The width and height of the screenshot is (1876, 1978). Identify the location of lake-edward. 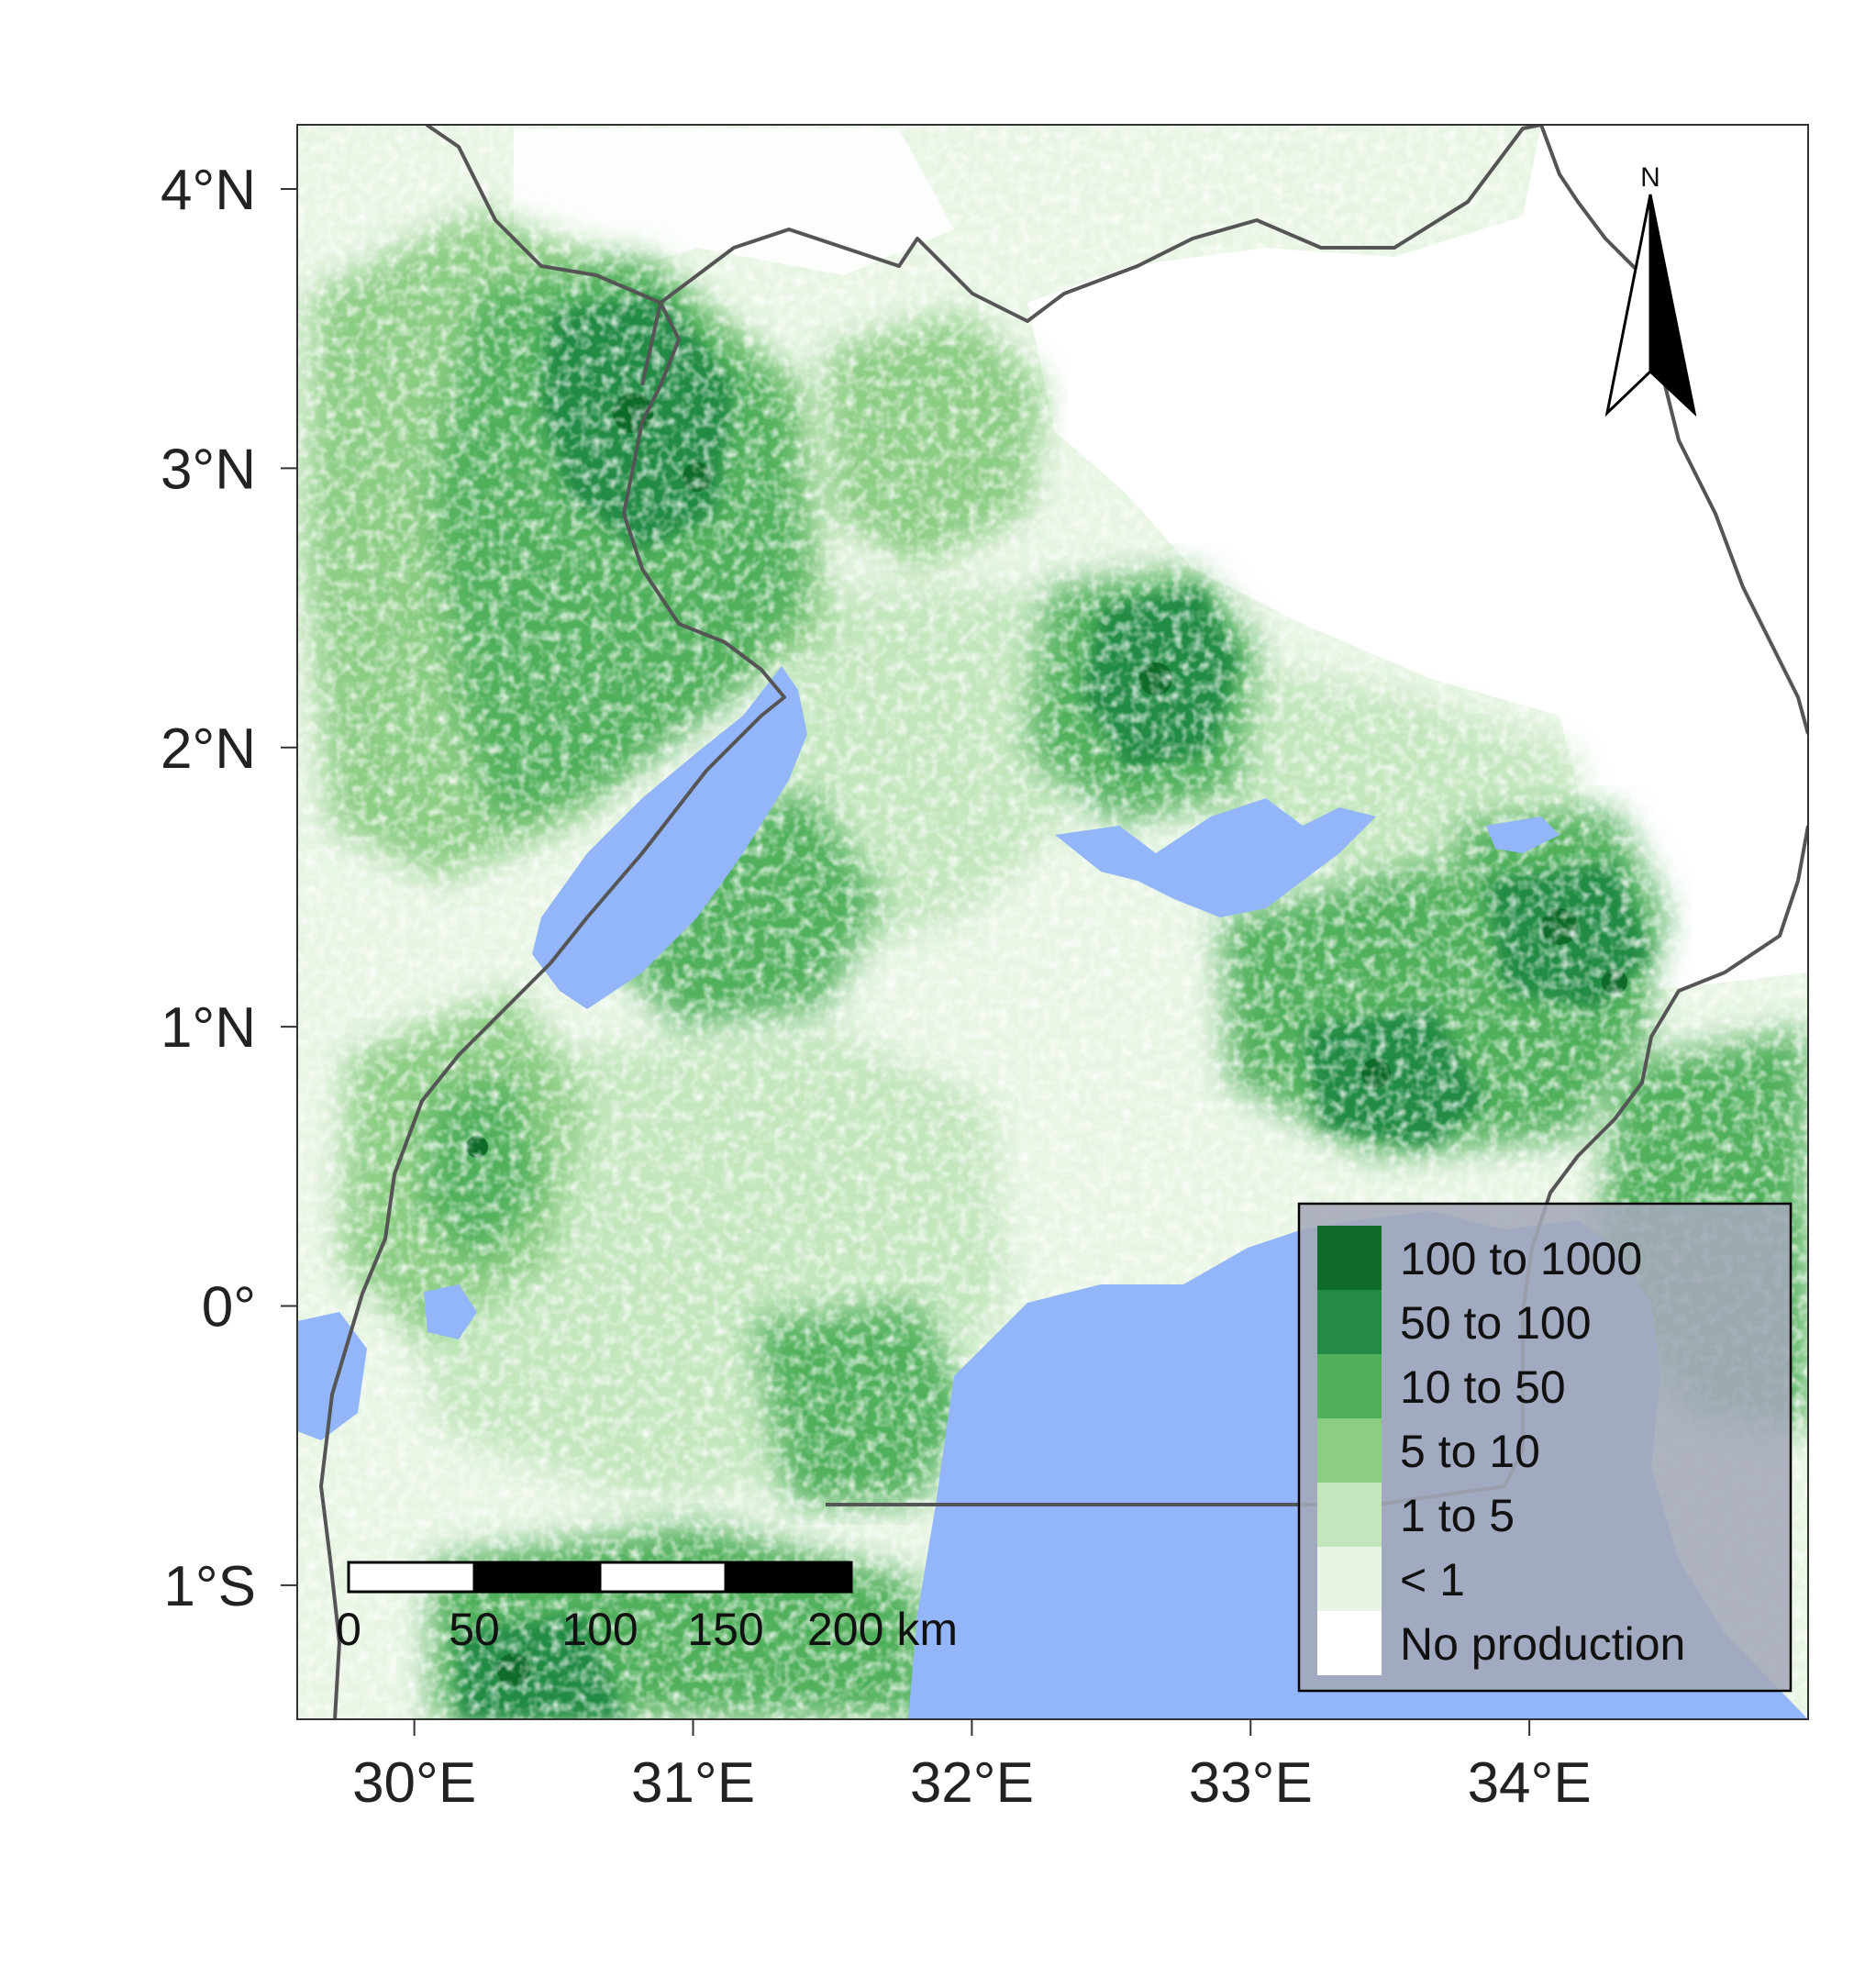
(332, 1376).